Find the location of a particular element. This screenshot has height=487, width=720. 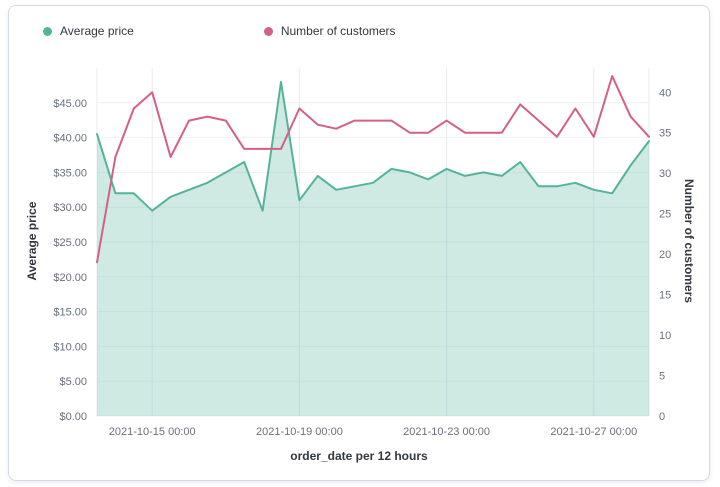

legend-label: Average price is located at coordinates (97, 31).